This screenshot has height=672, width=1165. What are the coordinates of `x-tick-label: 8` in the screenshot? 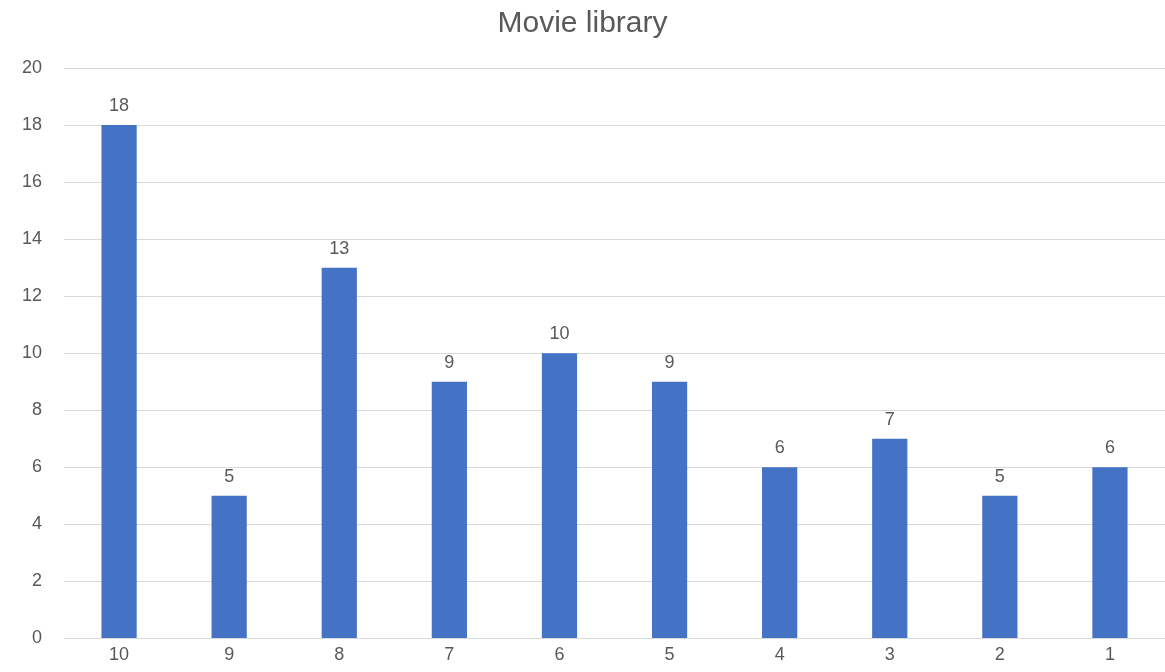 It's located at (339, 654).